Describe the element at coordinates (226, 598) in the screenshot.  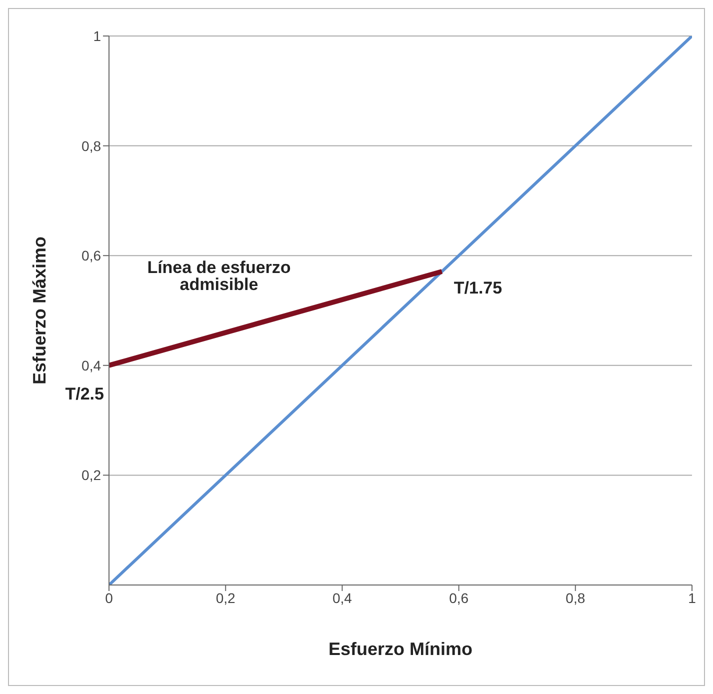
I see `x-tick-label: 0,2` at that location.